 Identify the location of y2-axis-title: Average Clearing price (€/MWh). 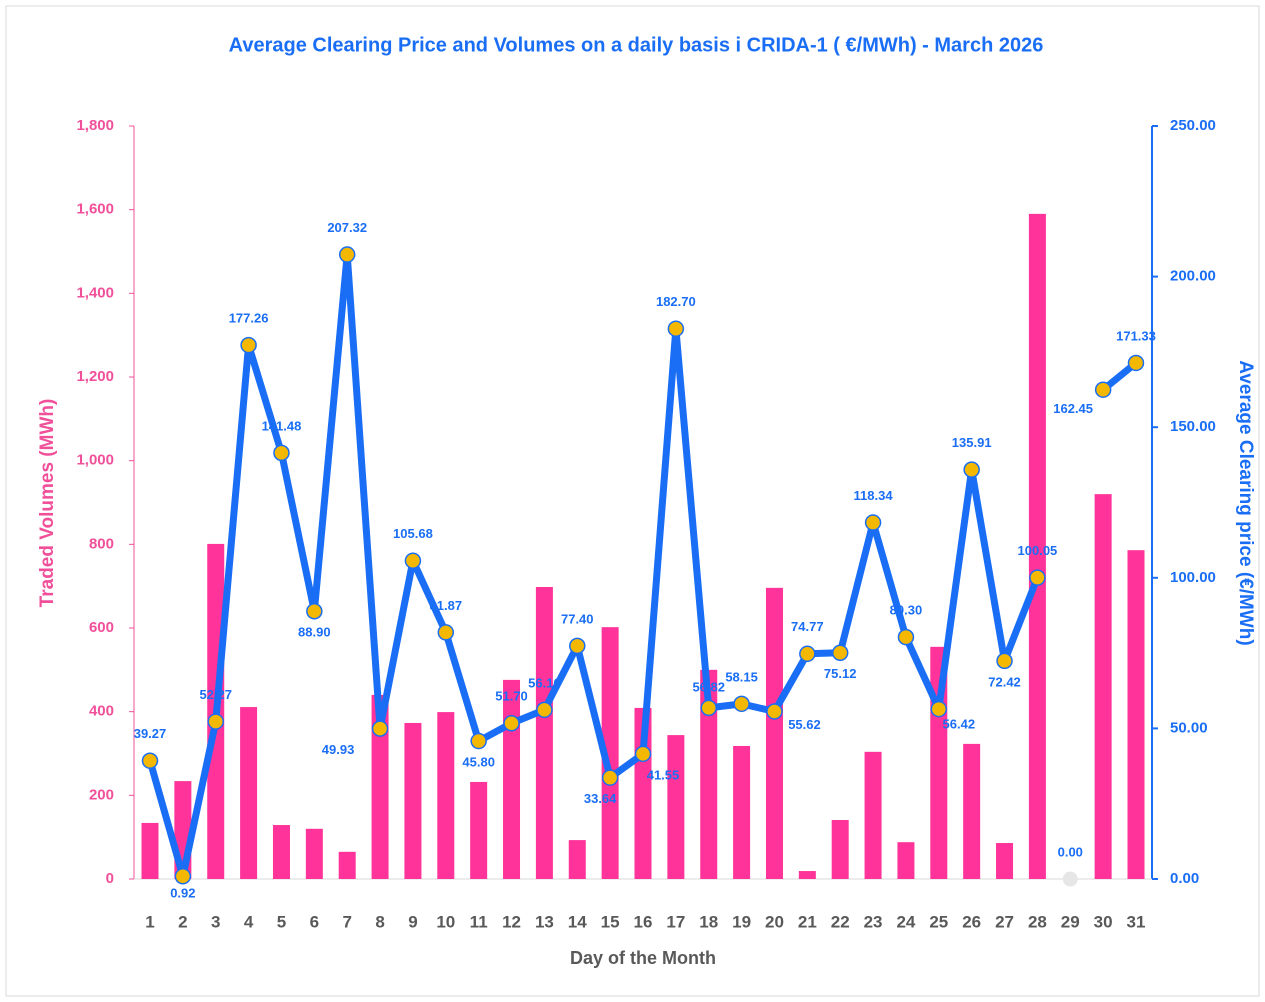
(1245, 502).